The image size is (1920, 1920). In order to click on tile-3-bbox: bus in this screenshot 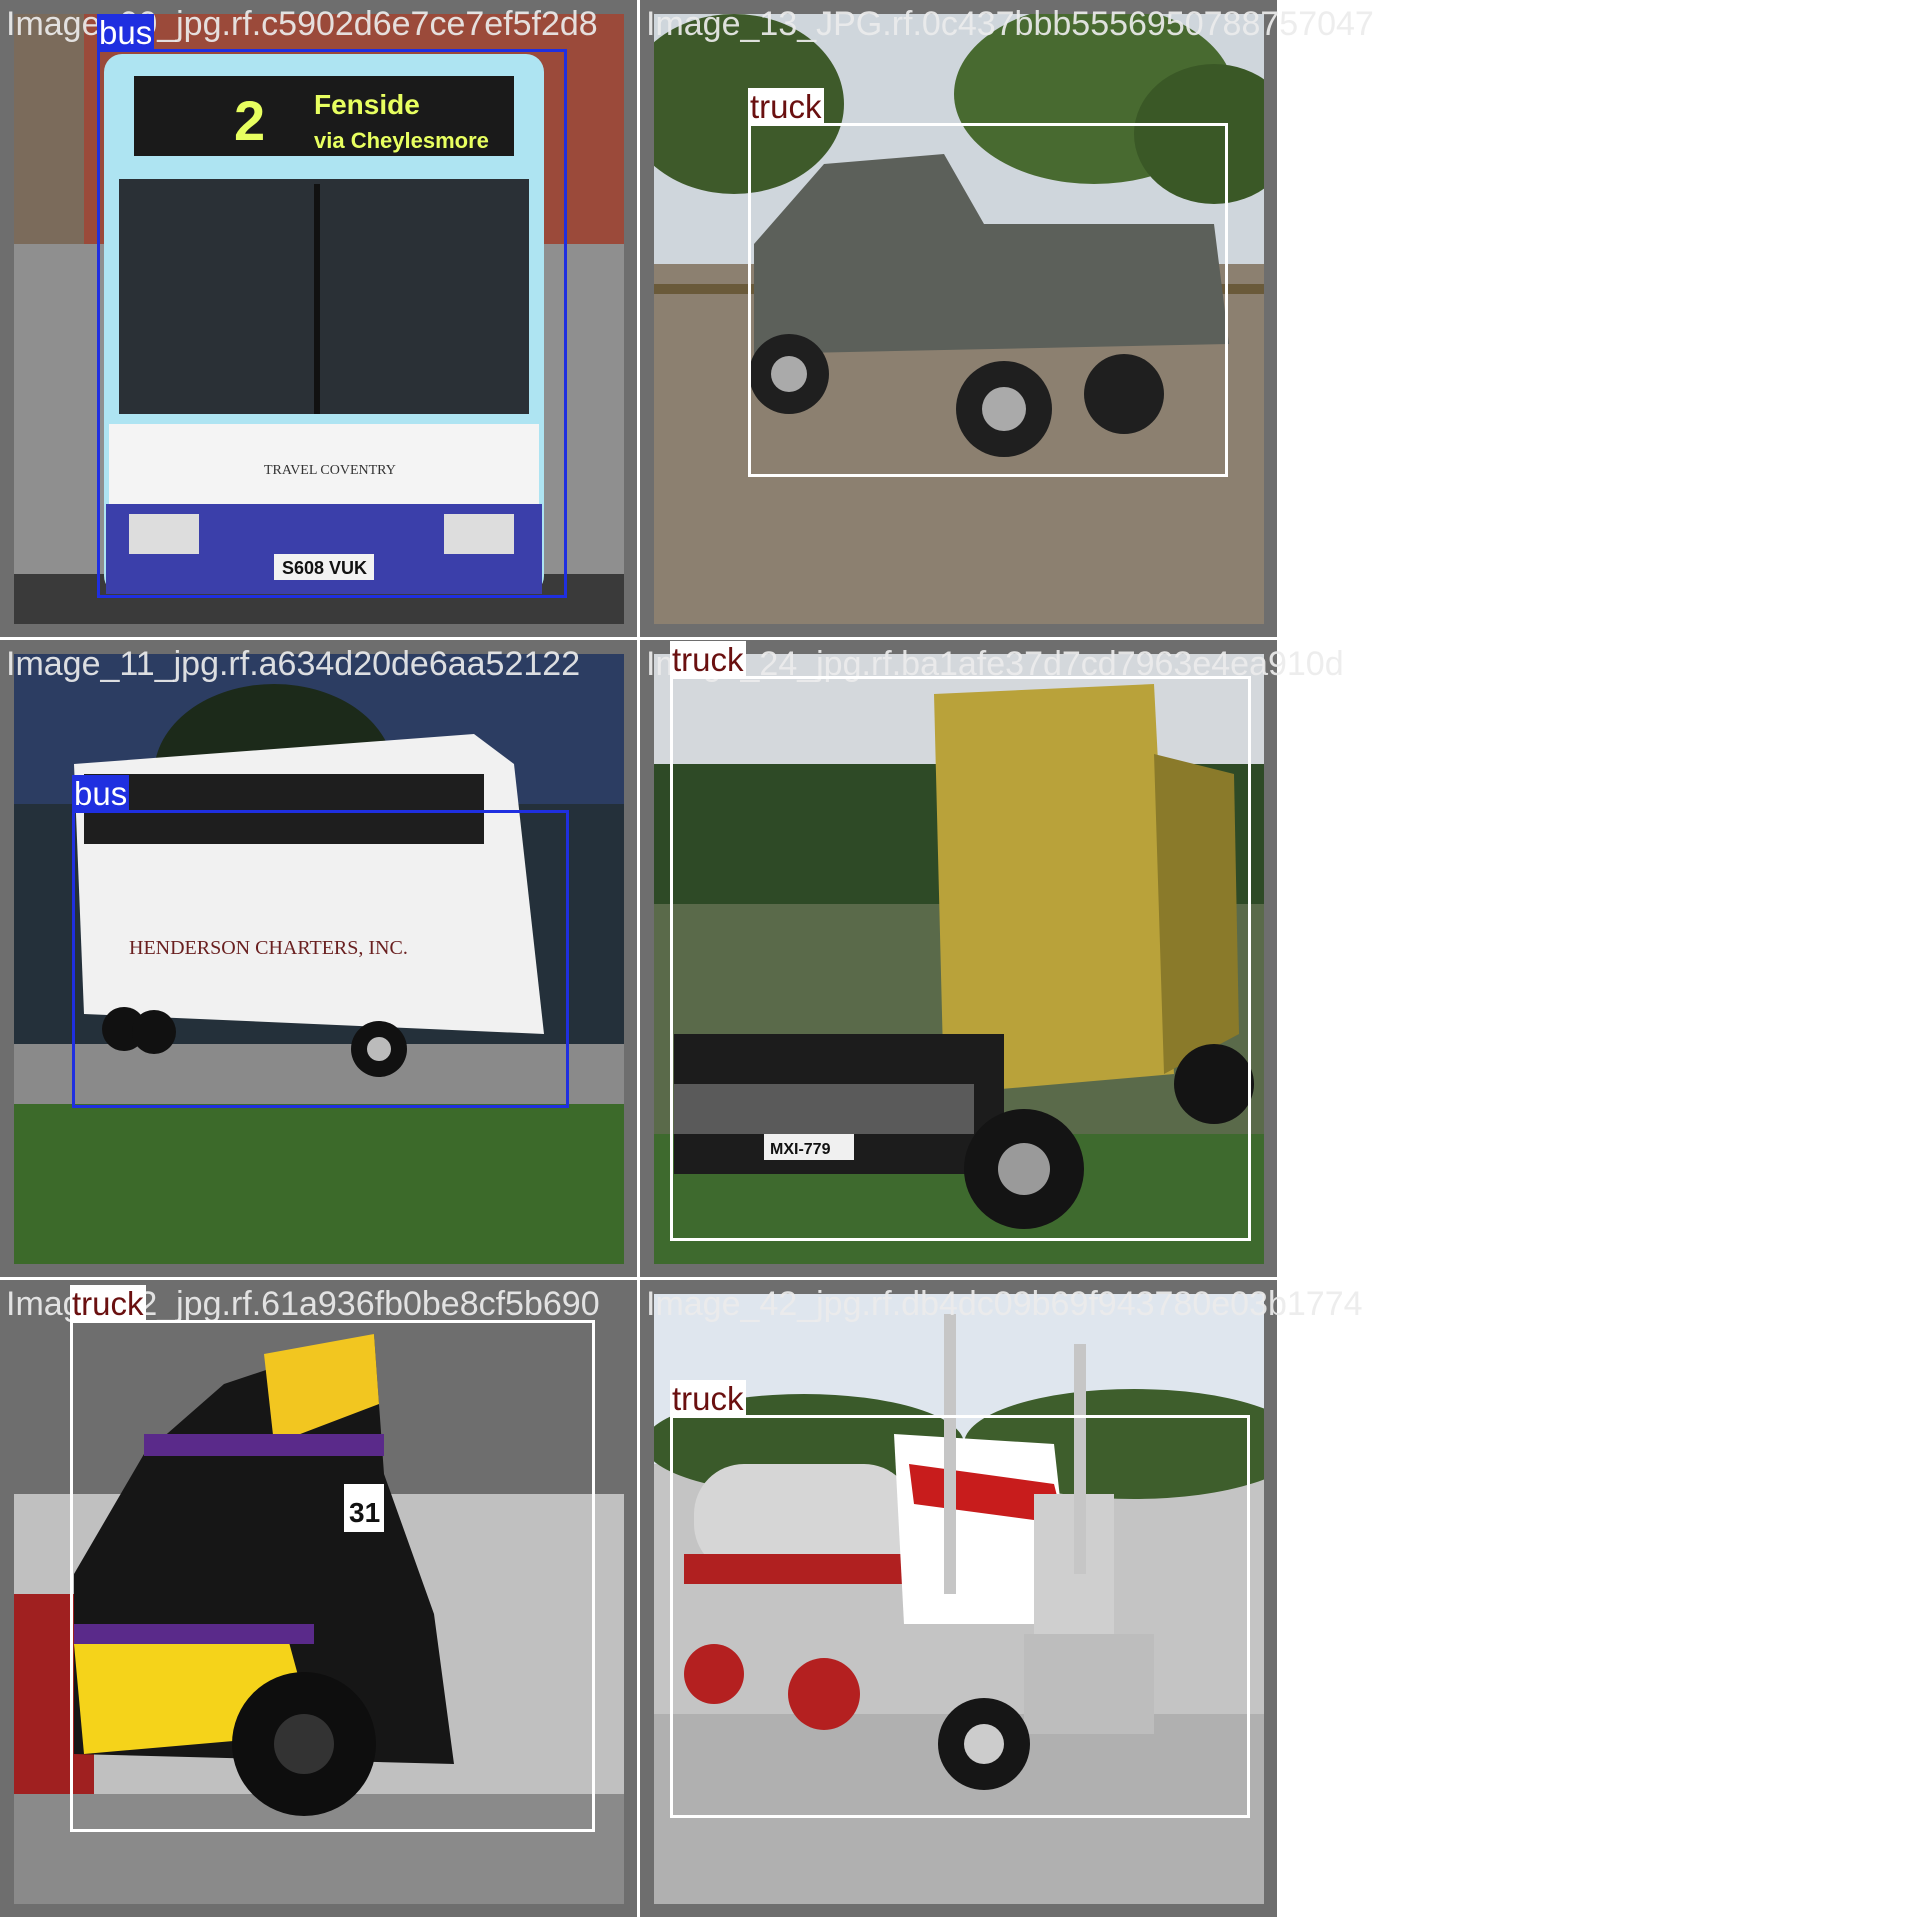, I will do `click(320, 941)`.